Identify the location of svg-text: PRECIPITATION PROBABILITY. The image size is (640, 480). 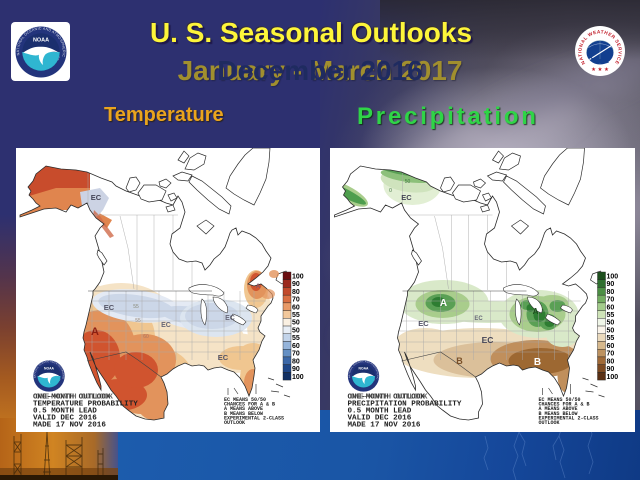
(405, 405).